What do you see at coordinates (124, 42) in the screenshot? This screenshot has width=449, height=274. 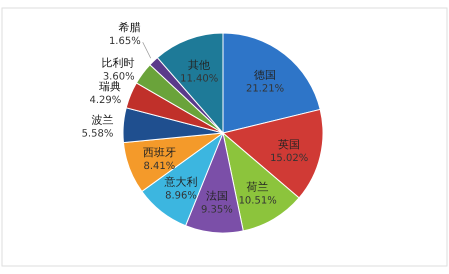 I see `data-label: 1.65%` at bounding box center [124, 42].